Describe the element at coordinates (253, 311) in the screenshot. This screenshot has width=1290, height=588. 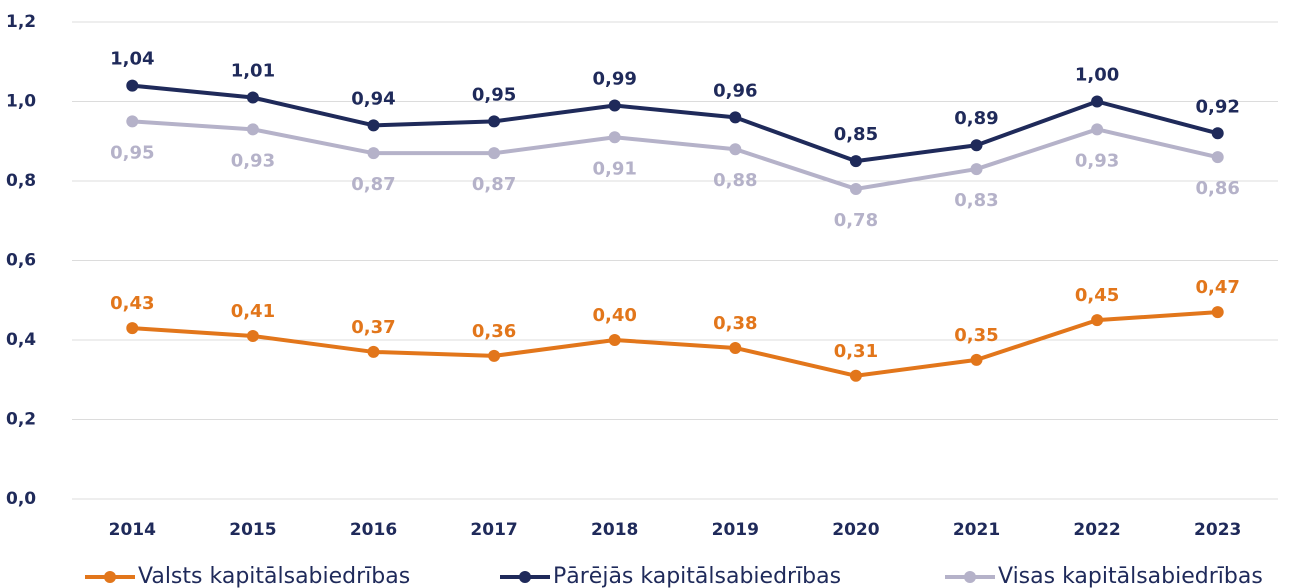
I see `value-label: 0,41` at that location.